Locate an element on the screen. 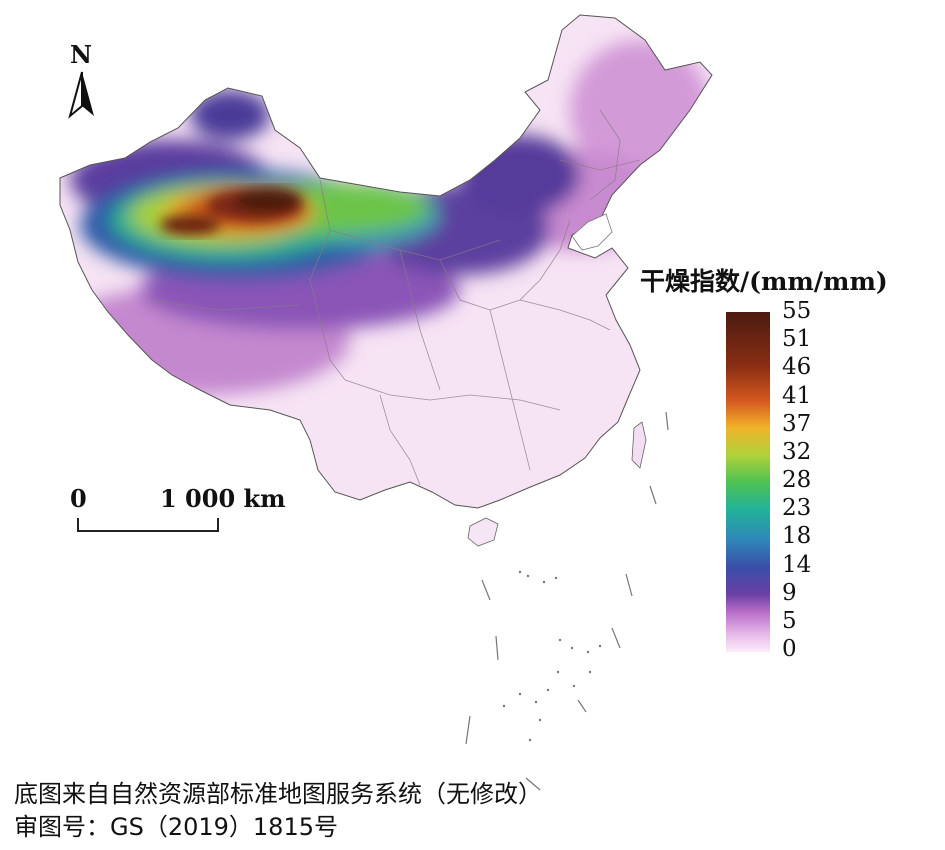 Image resolution: width=945 pixels, height=850 pixels. legend-tick-label: 23 is located at coordinates (797, 508).